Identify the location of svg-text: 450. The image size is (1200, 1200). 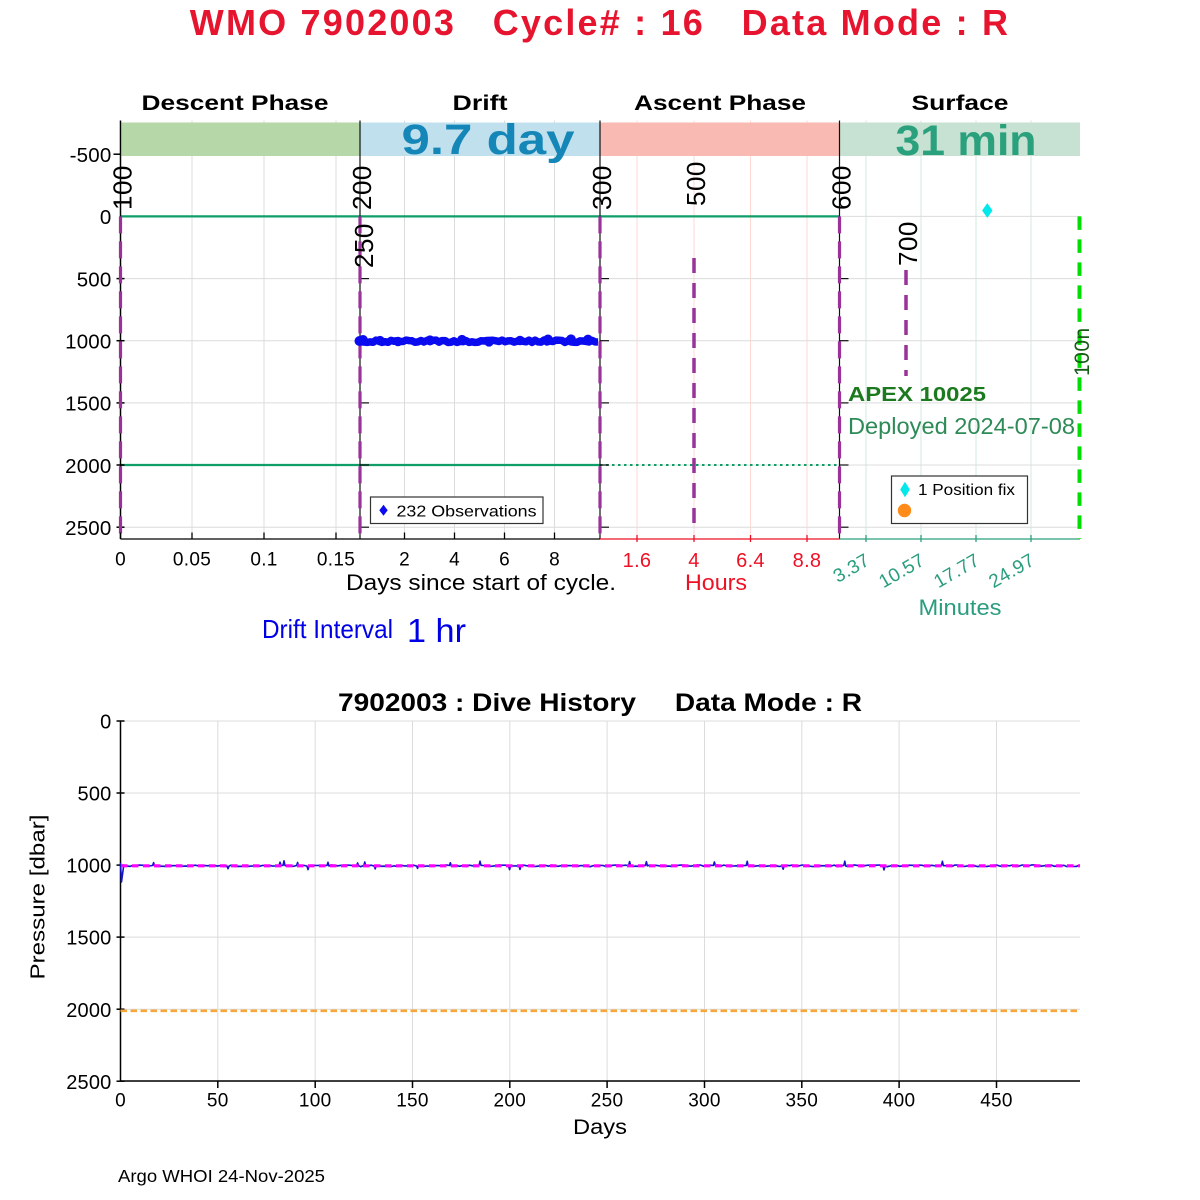
(996, 1101).